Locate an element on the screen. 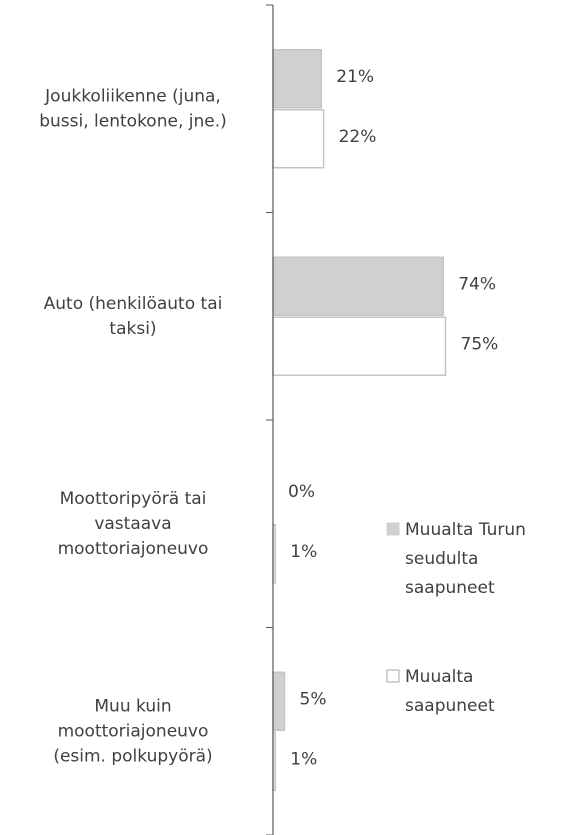 This screenshot has height=835, width=566. category-label: (esim. polkupyörä) is located at coordinates (132, 756).